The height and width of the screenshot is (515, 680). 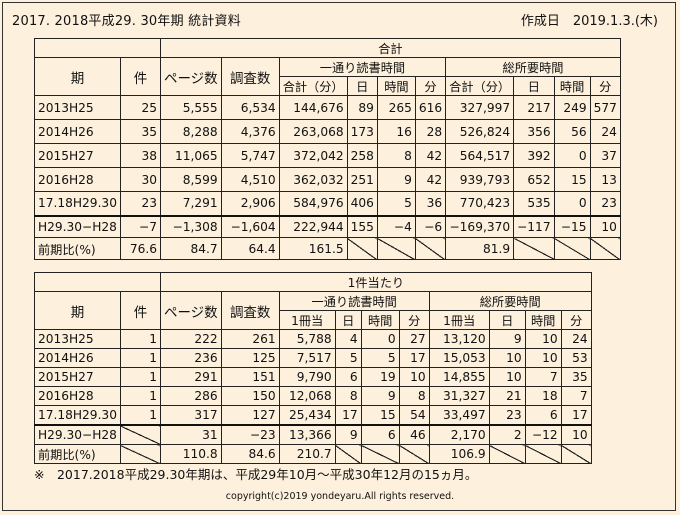 What do you see at coordinates (250, 415) in the screenshot?
I see `surveys-cell: 127` at bounding box center [250, 415].